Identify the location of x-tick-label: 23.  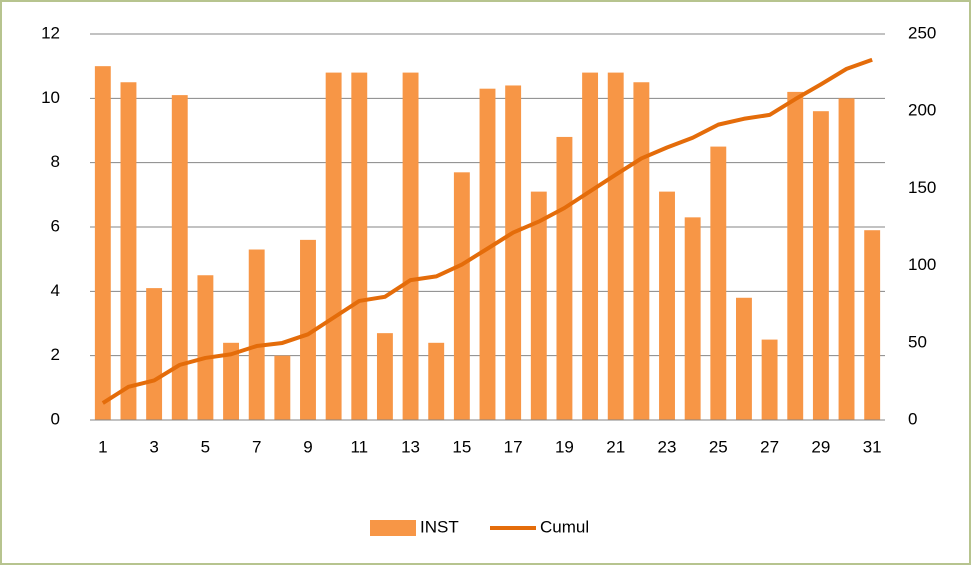
(667, 446).